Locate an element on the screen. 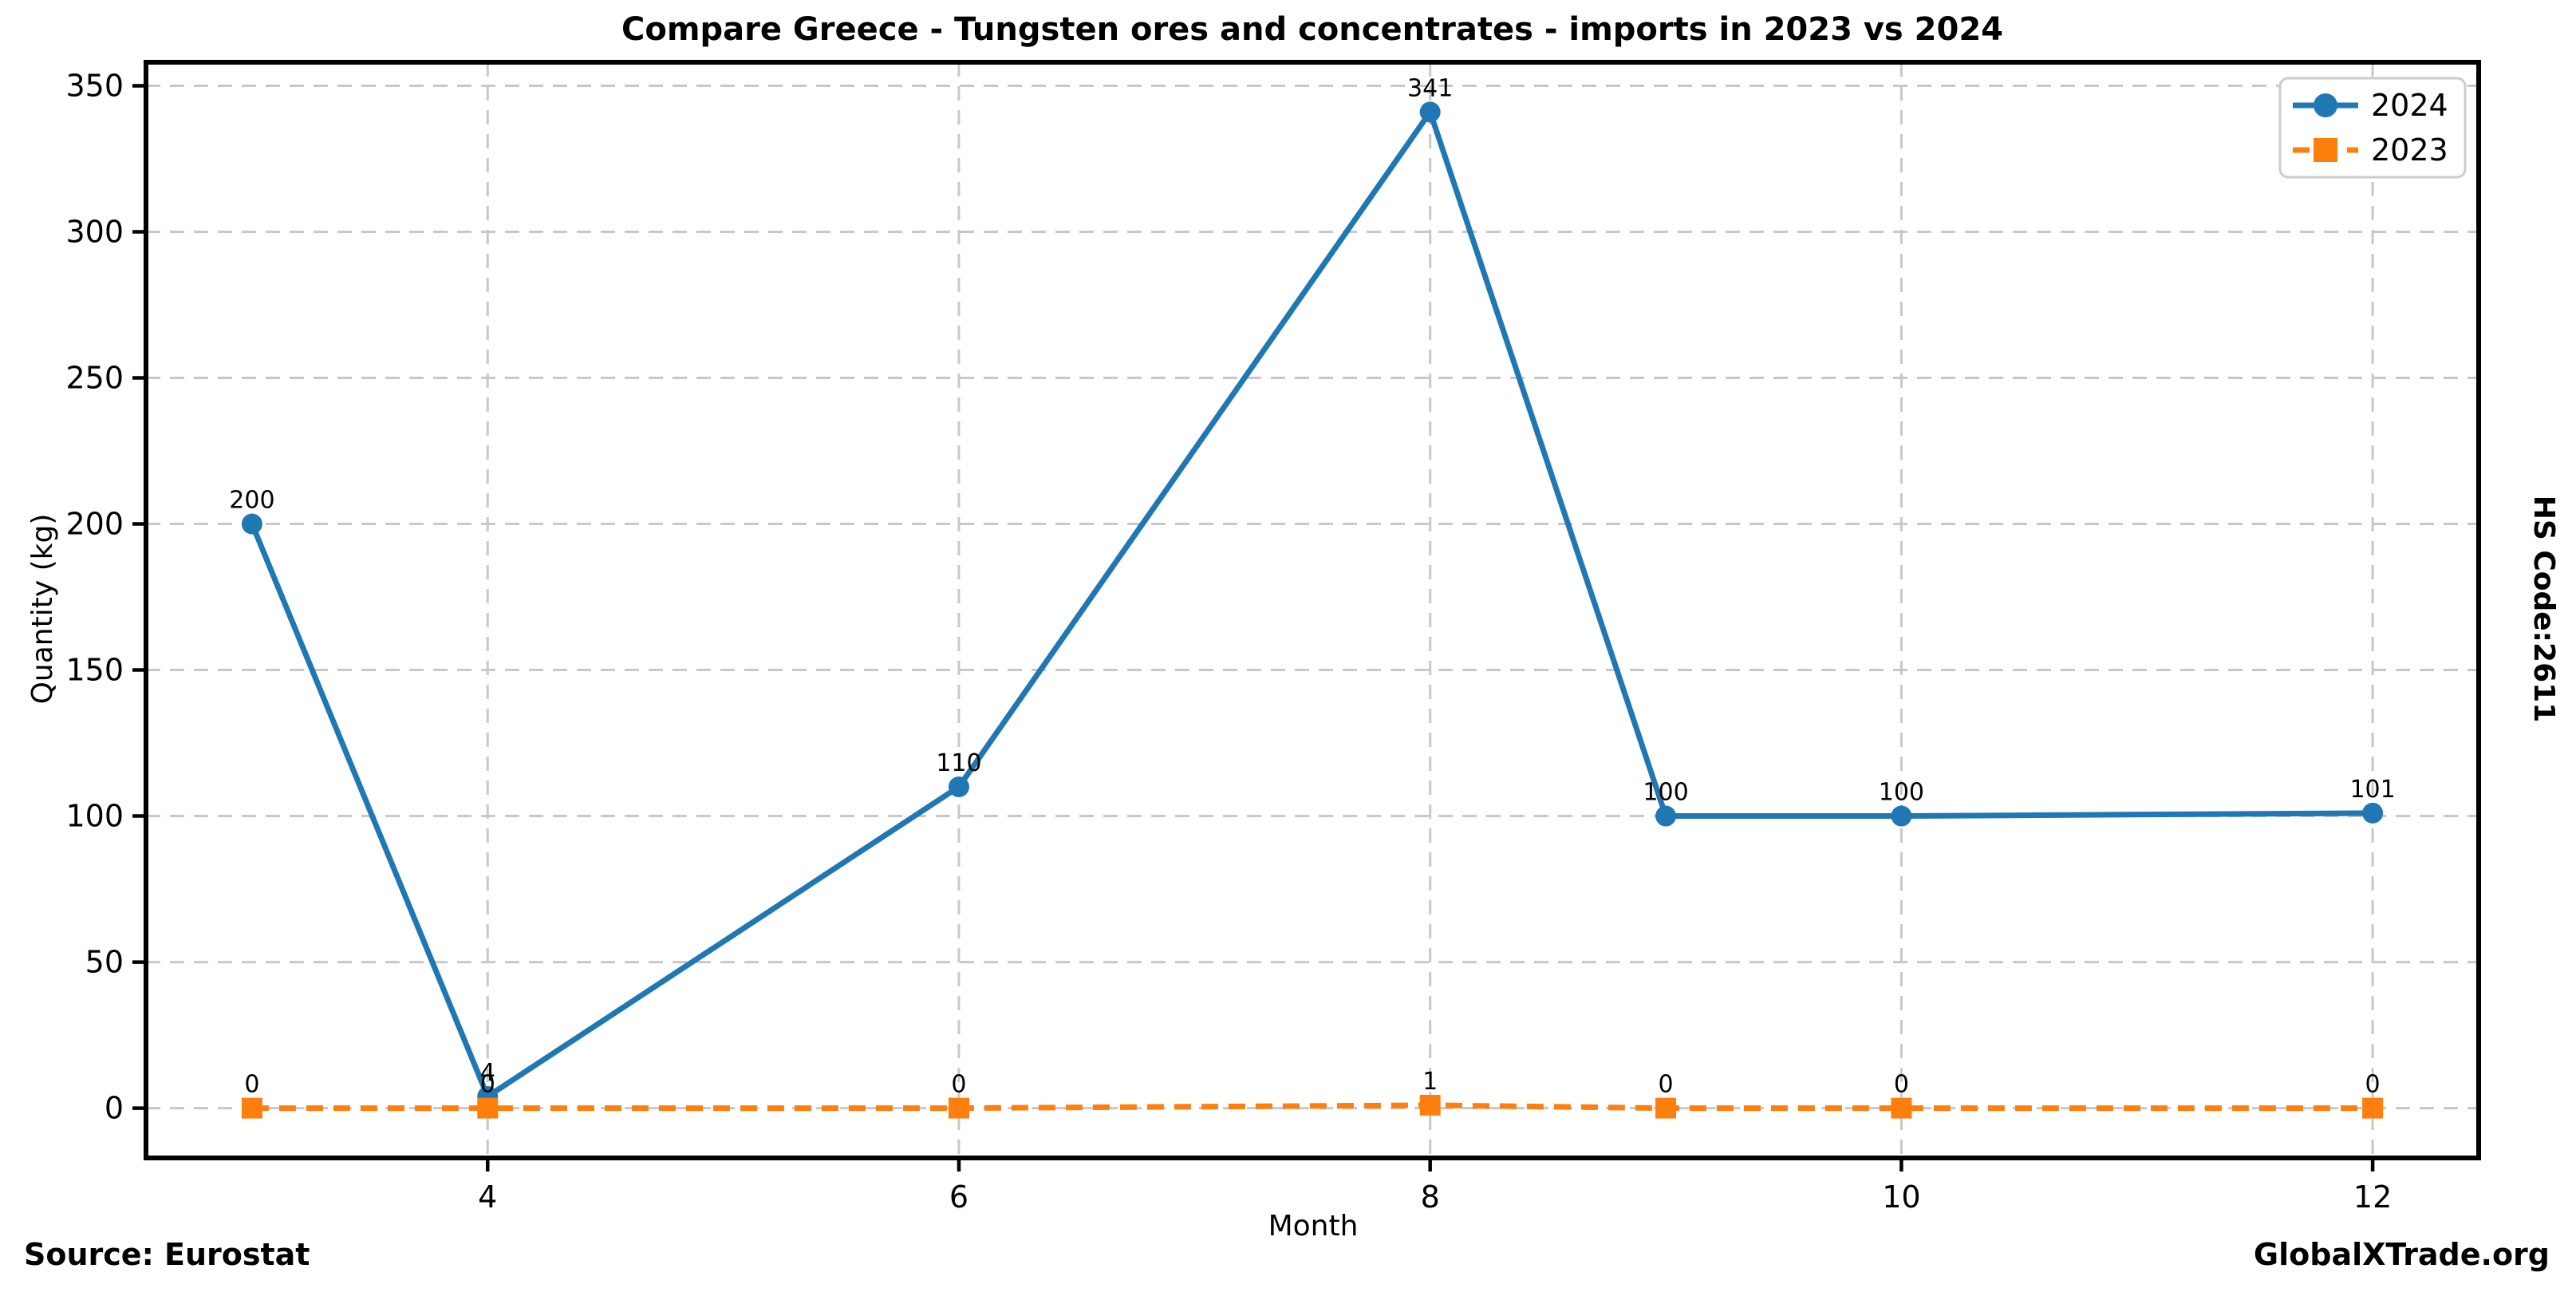 This screenshot has width=2576, height=1296. series-2023 is located at coordinates (1312, 1106).